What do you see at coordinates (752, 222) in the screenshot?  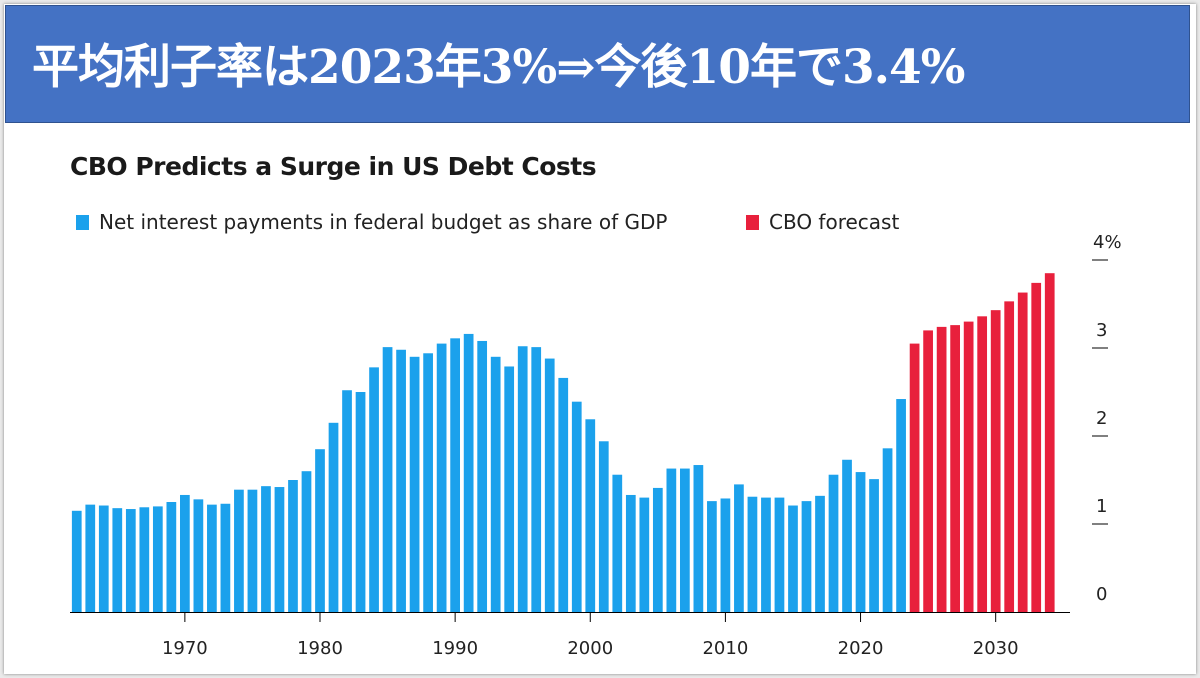 I see `legend-swatch-forecast` at bounding box center [752, 222].